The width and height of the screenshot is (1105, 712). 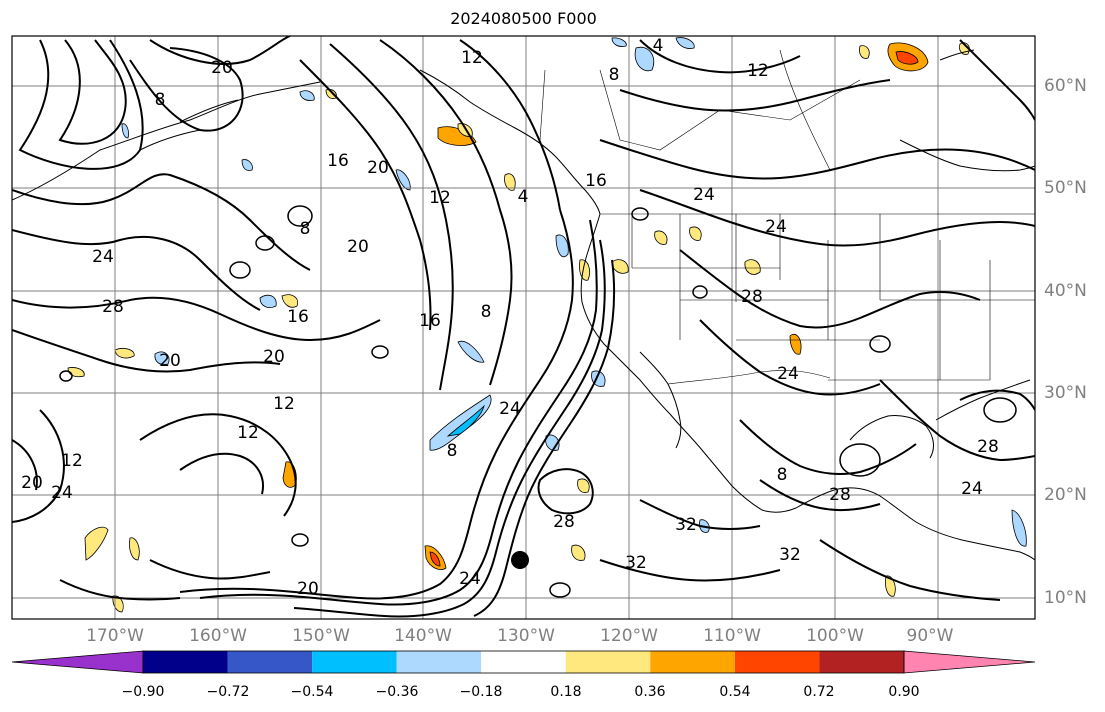 I want to click on map-title: 2024080500 F000, so click(x=523, y=18).